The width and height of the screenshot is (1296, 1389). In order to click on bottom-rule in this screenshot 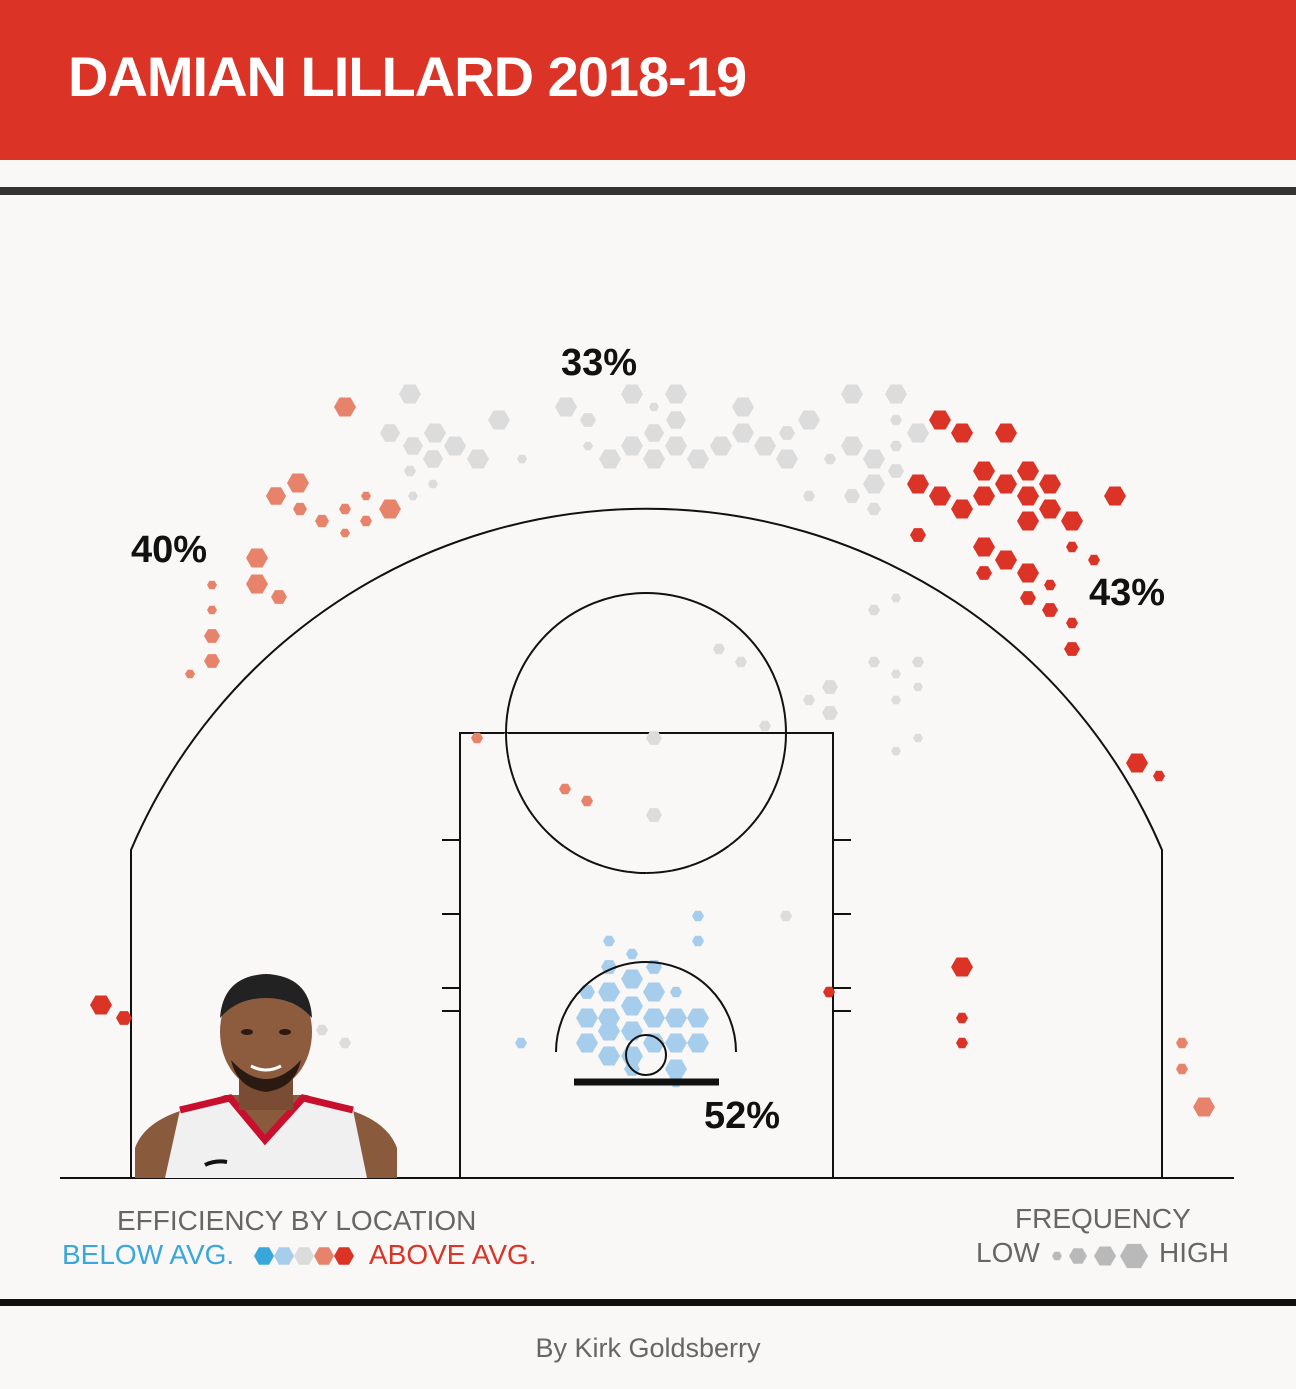, I will do `click(648, 1302)`.